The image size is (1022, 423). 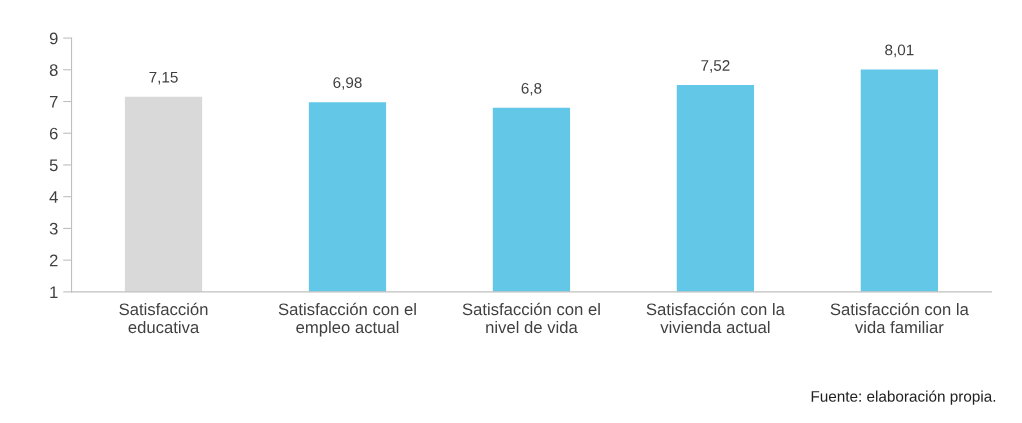 I want to click on source-note: Fuente: elaboración propia., so click(x=903, y=397).